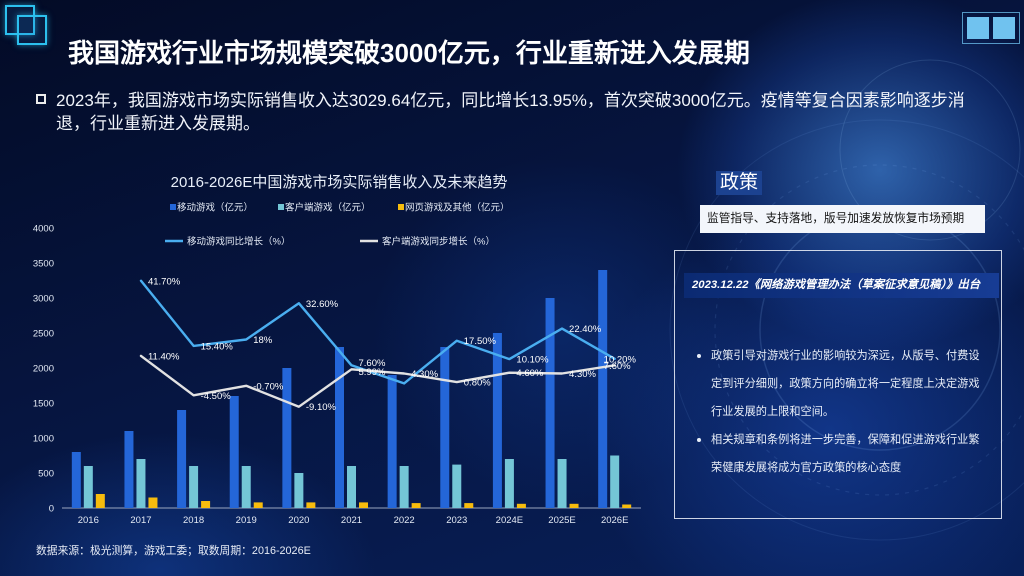  I want to click on y-tick-label: 4000, so click(43, 229).